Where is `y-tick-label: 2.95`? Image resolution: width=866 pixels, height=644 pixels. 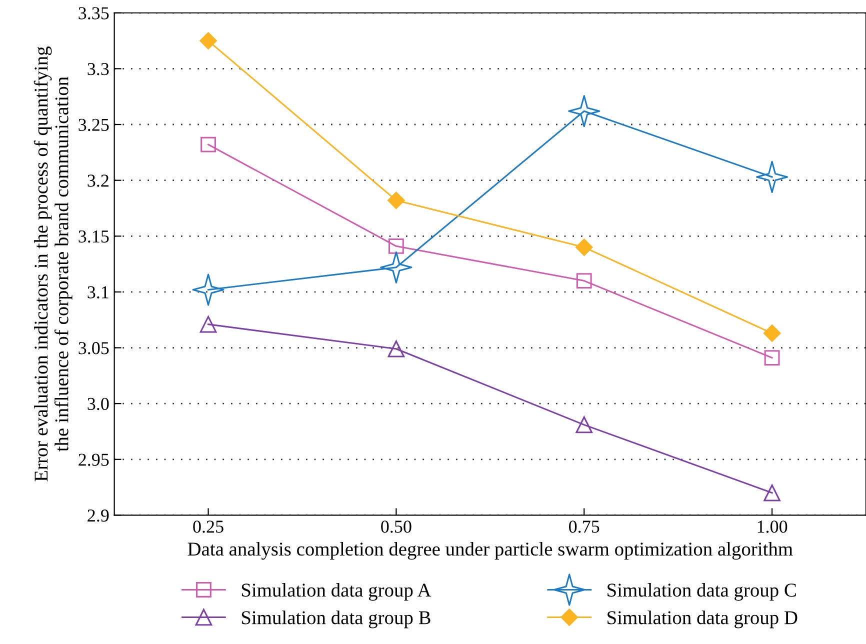 y-tick-label: 2.95 is located at coordinates (93, 460).